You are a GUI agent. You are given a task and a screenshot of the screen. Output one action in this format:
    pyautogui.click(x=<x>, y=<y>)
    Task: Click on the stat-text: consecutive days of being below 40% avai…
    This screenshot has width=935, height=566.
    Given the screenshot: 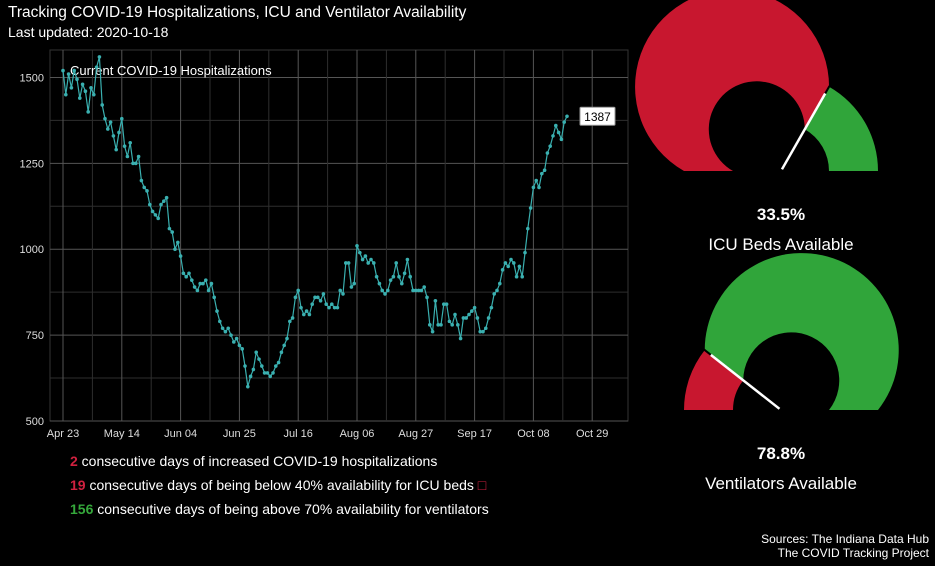 What is the action you would take?
    pyautogui.click(x=279, y=485)
    